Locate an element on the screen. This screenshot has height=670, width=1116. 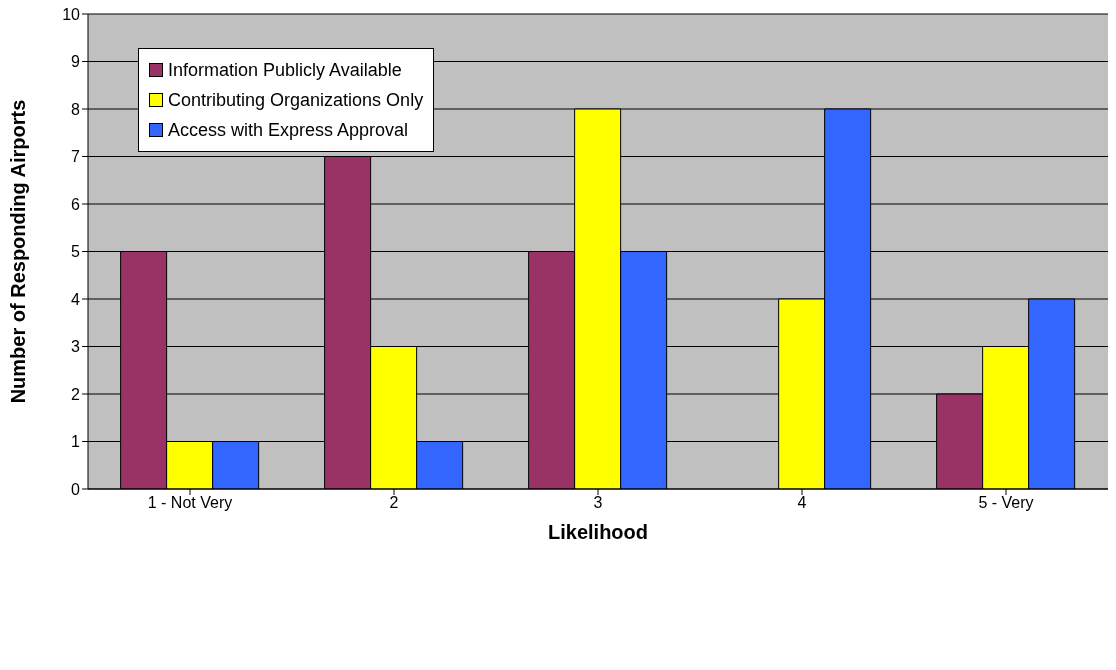
y-tick-label: 8 is located at coordinates (76, 109).